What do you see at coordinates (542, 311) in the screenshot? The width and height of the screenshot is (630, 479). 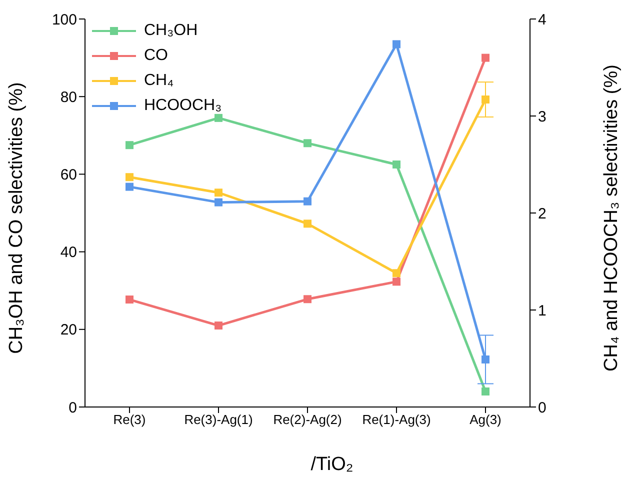 I see `y2-tick-label: 1` at bounding box center [542, 311].